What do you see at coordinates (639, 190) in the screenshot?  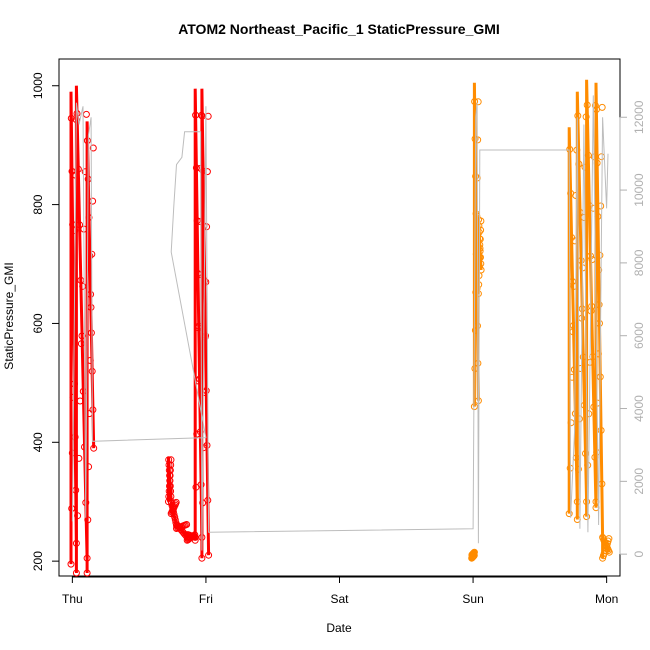 I see `y2-tick-label: 10000` at bounding box center [639, 190].